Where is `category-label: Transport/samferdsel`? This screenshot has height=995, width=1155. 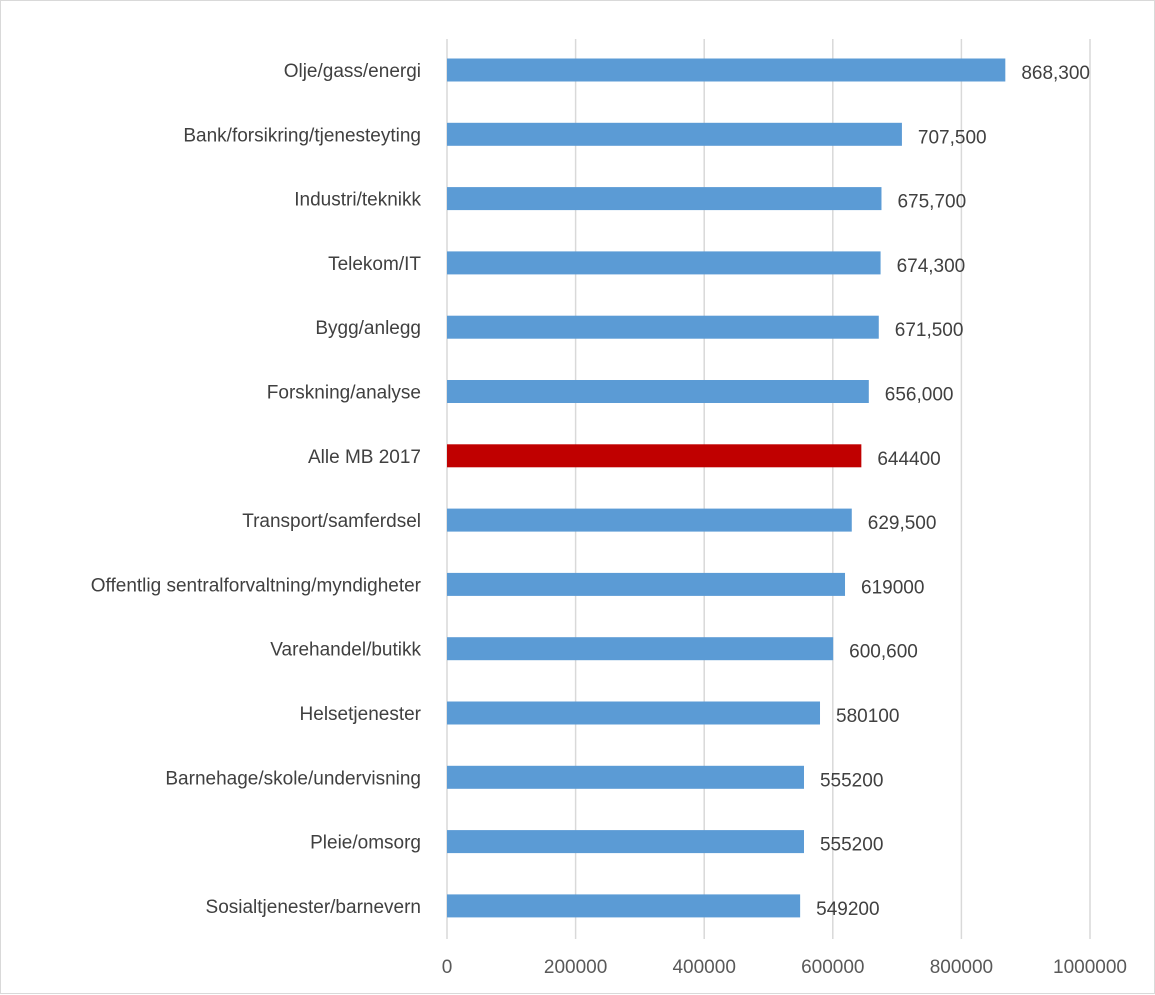
category-label: Transport/samferdsel is located at coordinates (331, 521).